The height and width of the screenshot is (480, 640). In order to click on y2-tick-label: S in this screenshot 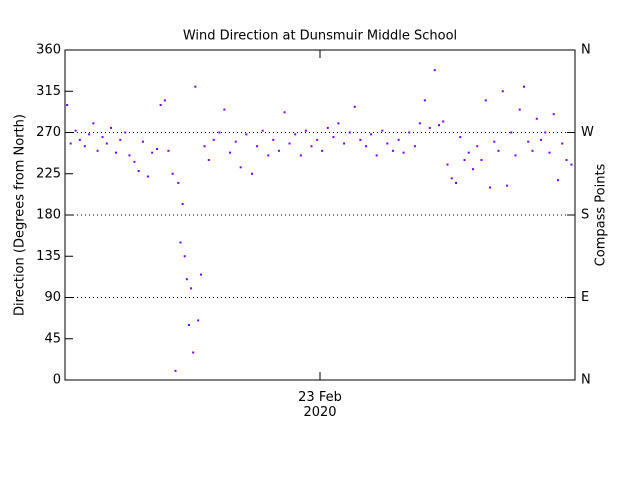, I will do `click(585, 215)`.